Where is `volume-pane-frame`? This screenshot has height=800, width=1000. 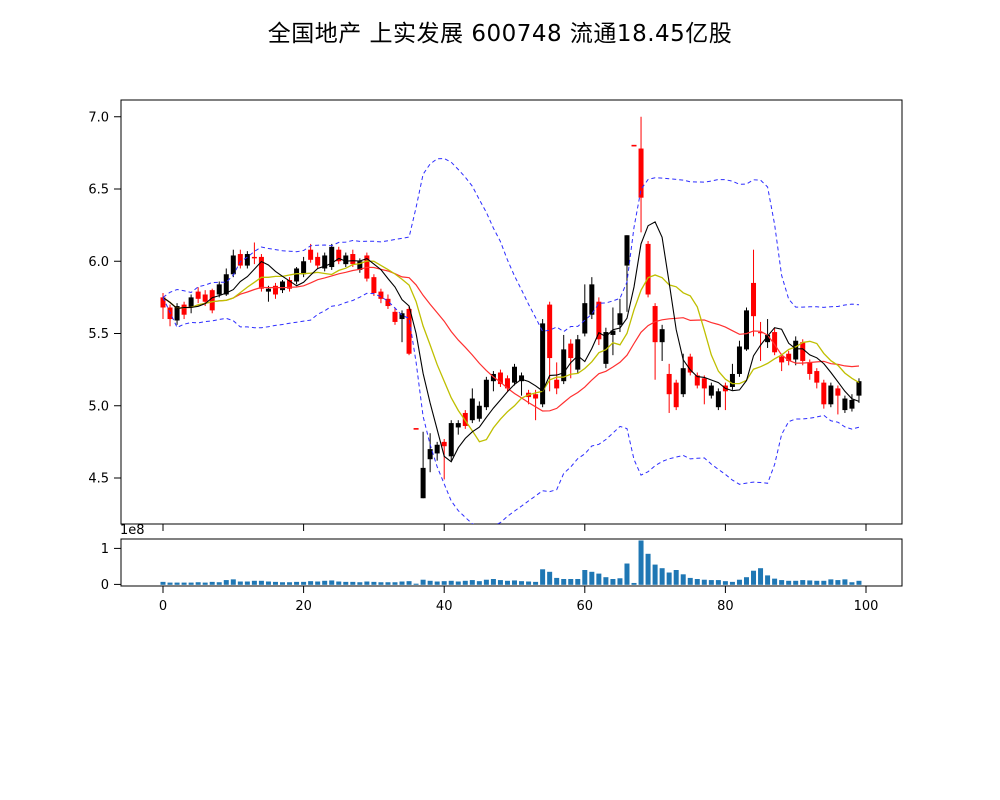 volume-pane-frame is located at coordinates (511, 562).